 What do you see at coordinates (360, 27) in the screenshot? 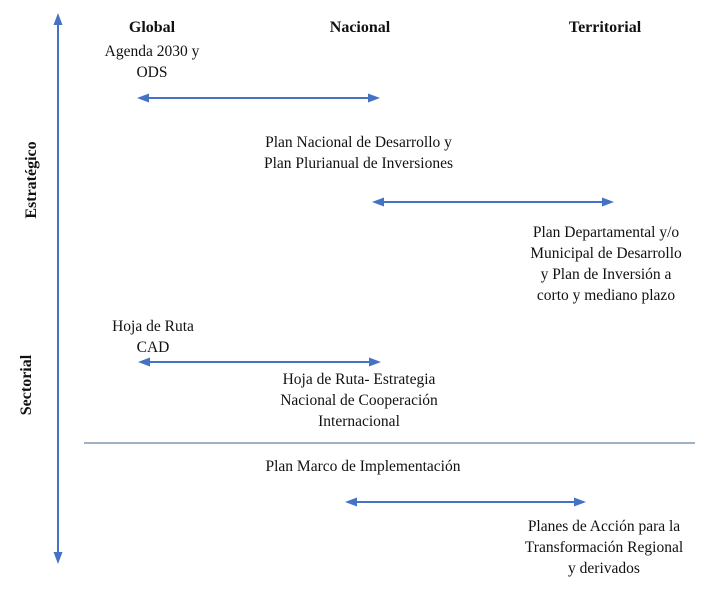
I see `column-header-nacional: Nacional` at bounding box center [360, 27].